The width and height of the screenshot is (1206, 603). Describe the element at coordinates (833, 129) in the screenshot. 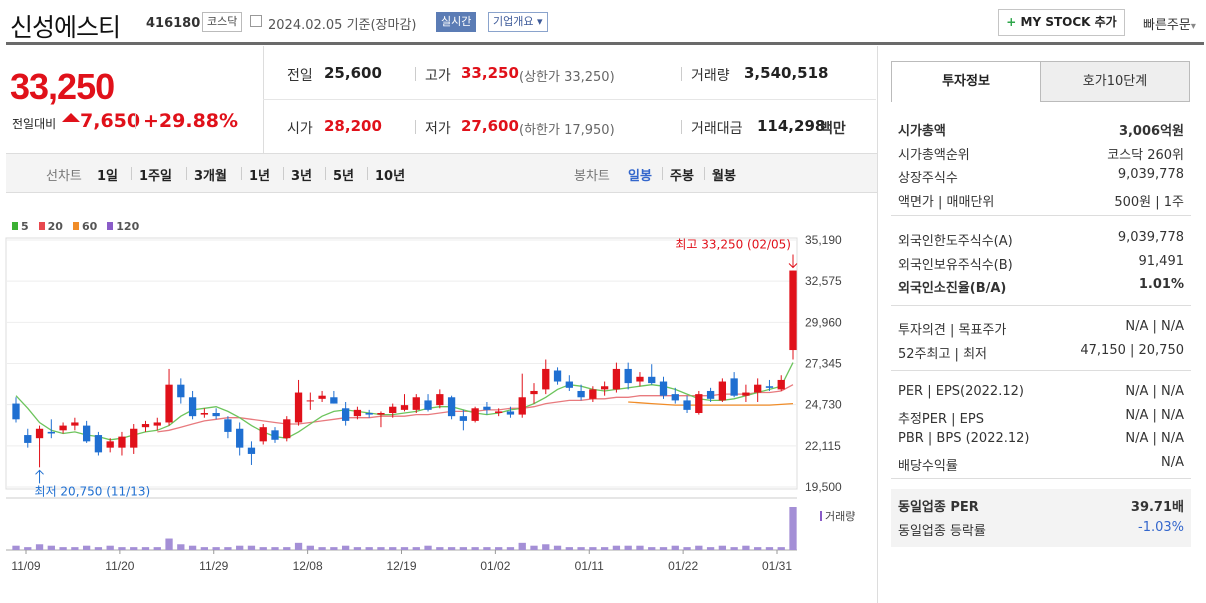

I see `amount-unit: 백만` at that location.